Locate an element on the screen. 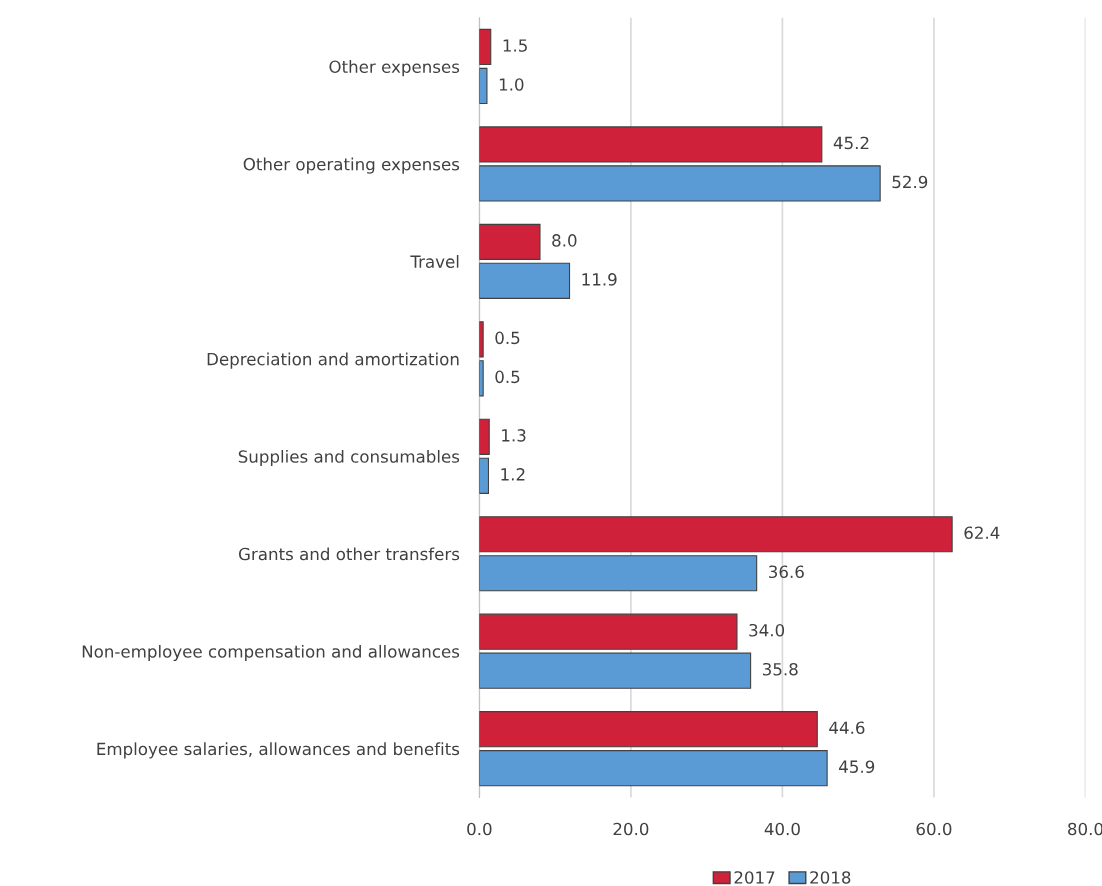  y-tick-label: Travel is located at coordinates (434, 261).